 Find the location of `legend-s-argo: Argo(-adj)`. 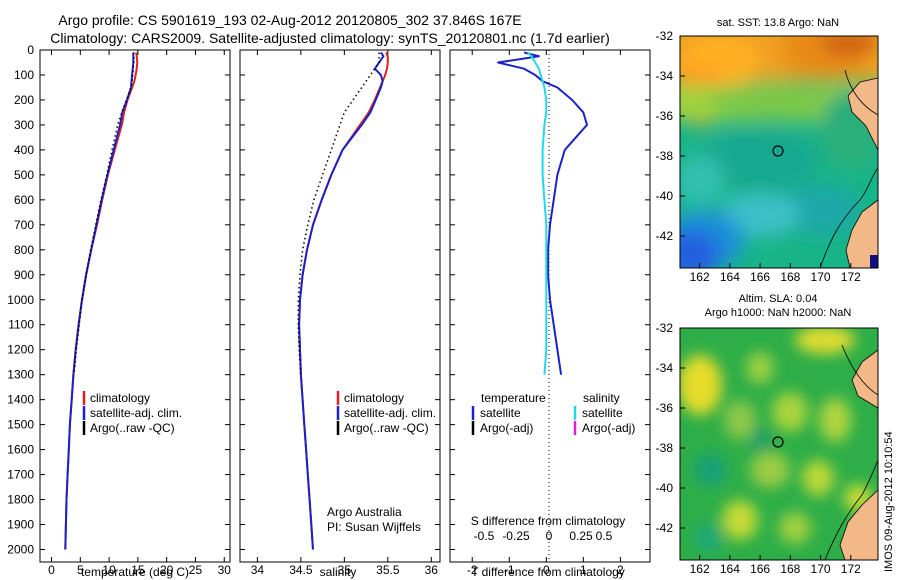

legend-s-argo: Argo(-adj) is located at coordinates (608, 428).